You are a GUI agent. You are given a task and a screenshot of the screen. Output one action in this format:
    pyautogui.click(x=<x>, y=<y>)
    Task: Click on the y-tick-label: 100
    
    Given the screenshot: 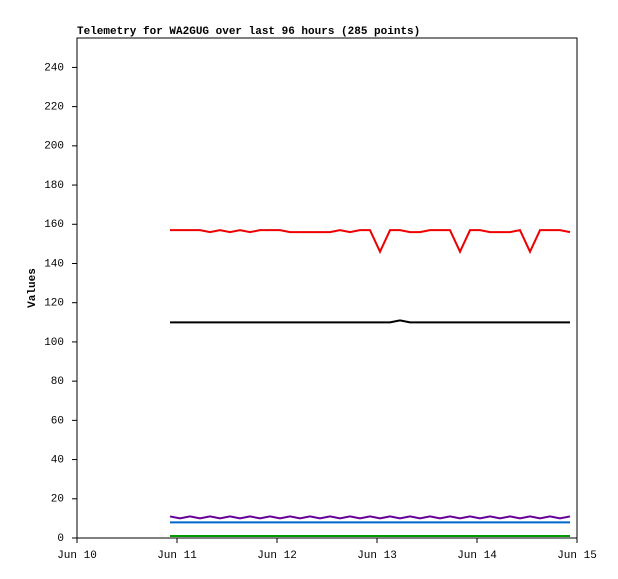 What is the action you would take?
    pyautogui.click(x=54, y=343)
    